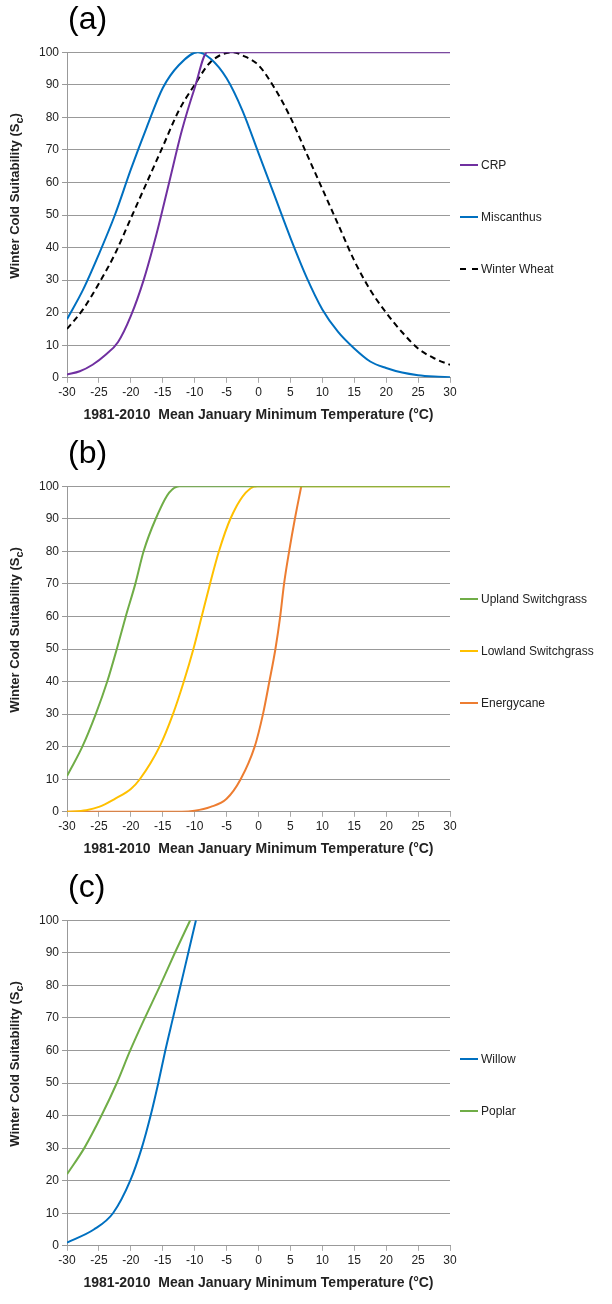 The width and height of the screenshot is (612, 1304). Describe the element at coordinates (87, 886) in the screenshot. I see `chart-title: (c)` at that location.